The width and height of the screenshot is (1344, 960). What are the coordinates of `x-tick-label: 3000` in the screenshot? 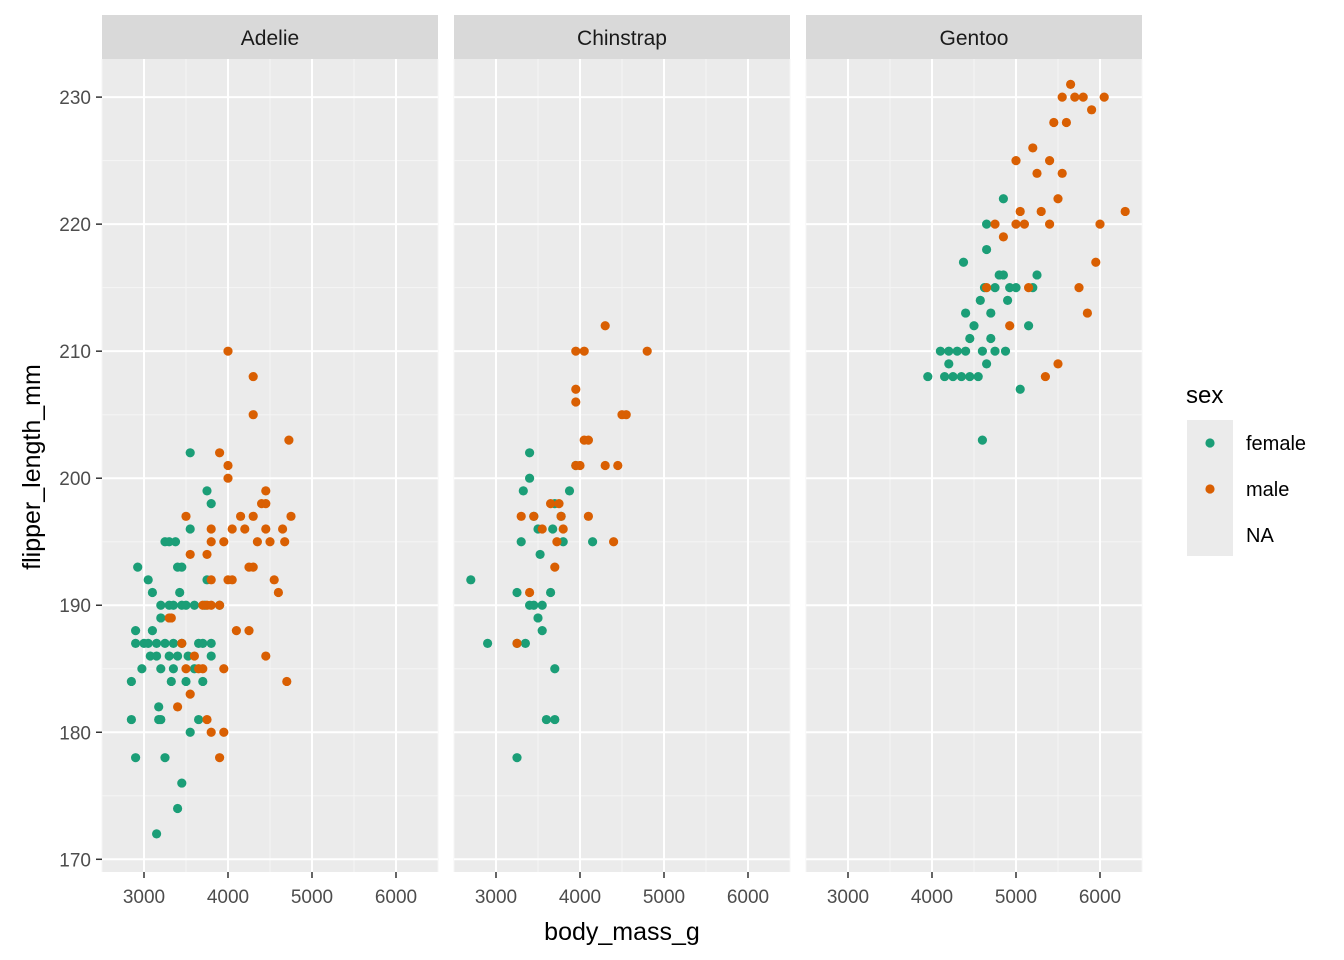 It's located at (496, 897).